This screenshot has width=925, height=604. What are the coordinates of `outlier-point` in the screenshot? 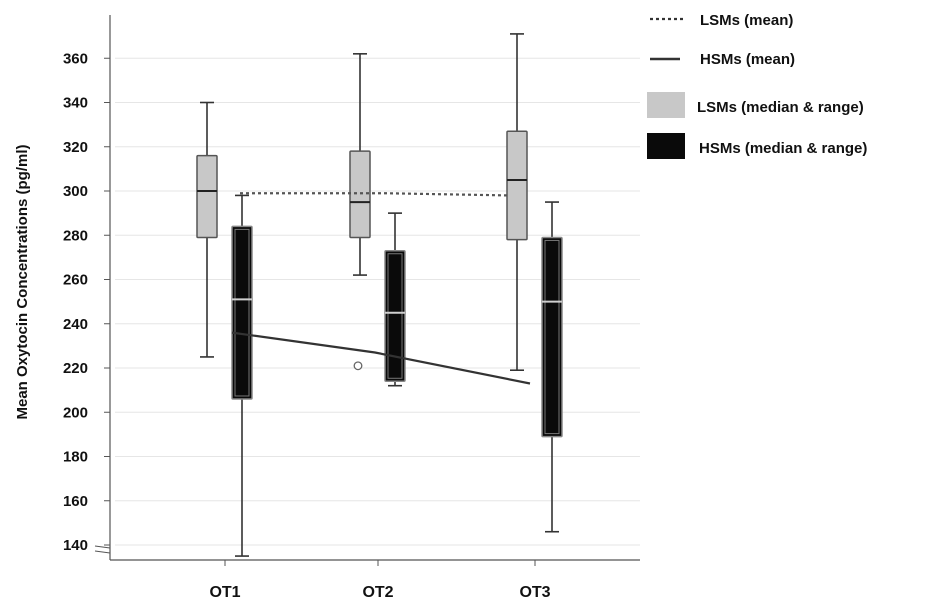 It's located at (358, 366).